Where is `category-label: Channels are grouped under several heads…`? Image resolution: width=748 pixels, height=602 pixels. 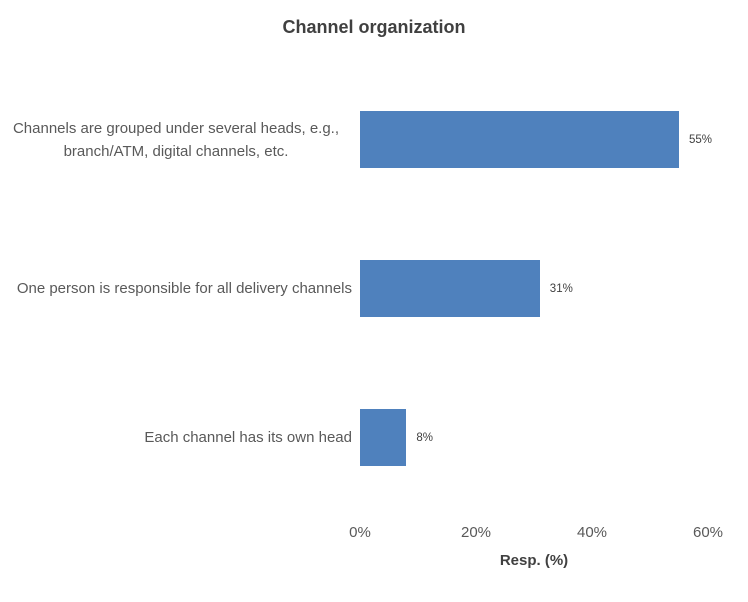 category-label: Channels are grouped under several heads… is located at coordinates (176, 139).